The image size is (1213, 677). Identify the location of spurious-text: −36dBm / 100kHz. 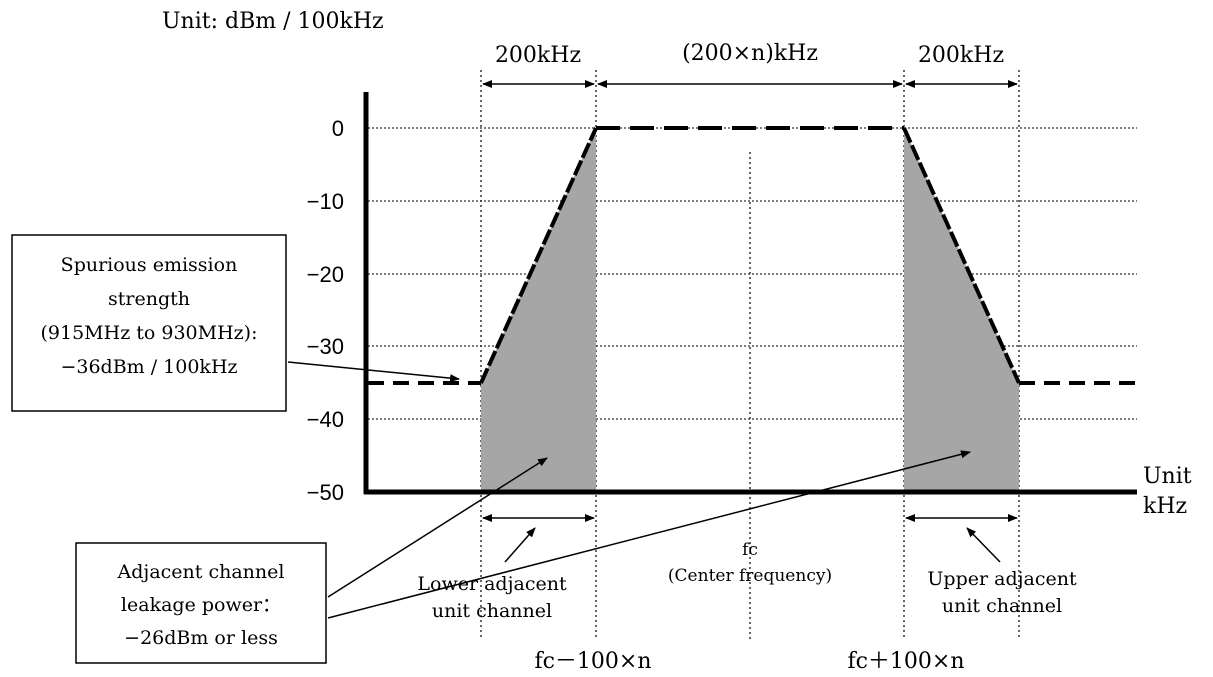
(148, 367).